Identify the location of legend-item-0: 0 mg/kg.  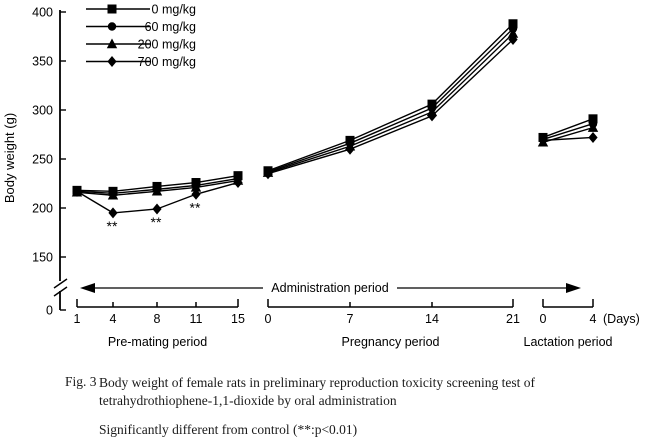
(141, 10).